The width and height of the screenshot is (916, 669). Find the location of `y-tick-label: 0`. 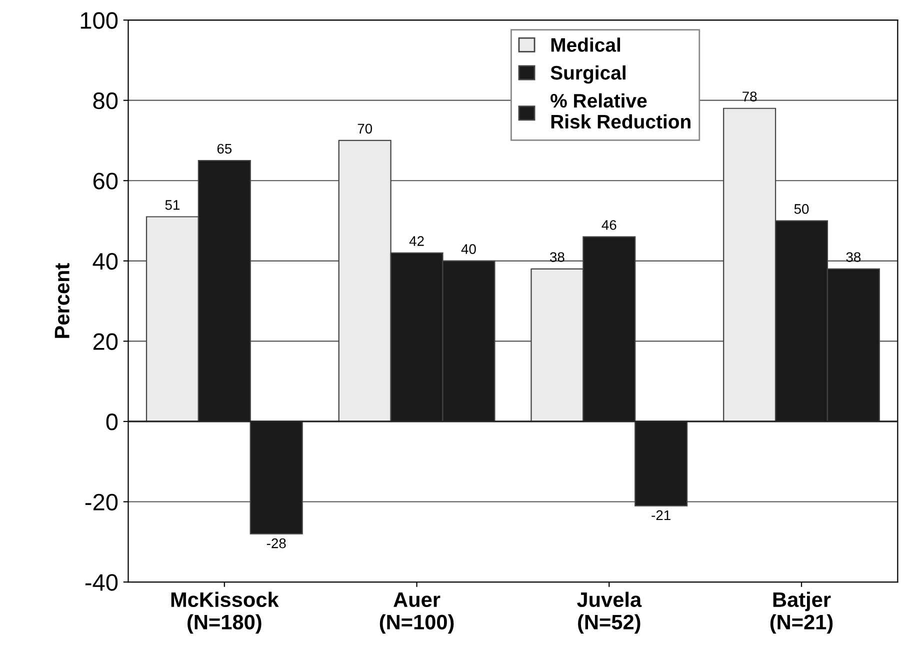

y-tick-label: 0 is located at coordinates (112, 422).